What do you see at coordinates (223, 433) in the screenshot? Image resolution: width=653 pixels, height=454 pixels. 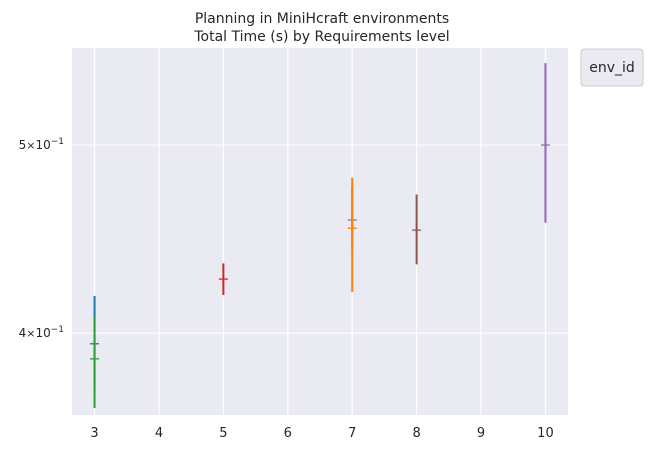 I see `x-tick-label: 5` at bounding box center [223, 433].